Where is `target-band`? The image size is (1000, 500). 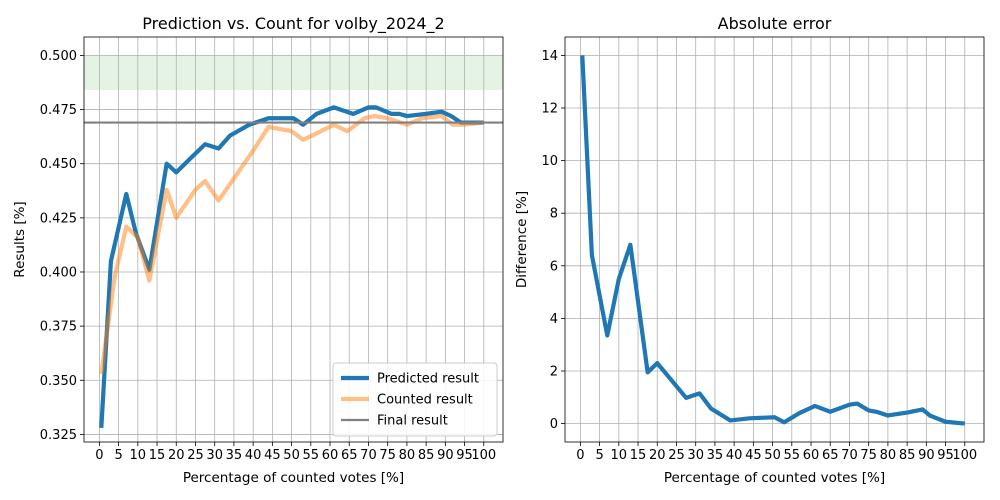
target-band is located at coordinates (293, 73).